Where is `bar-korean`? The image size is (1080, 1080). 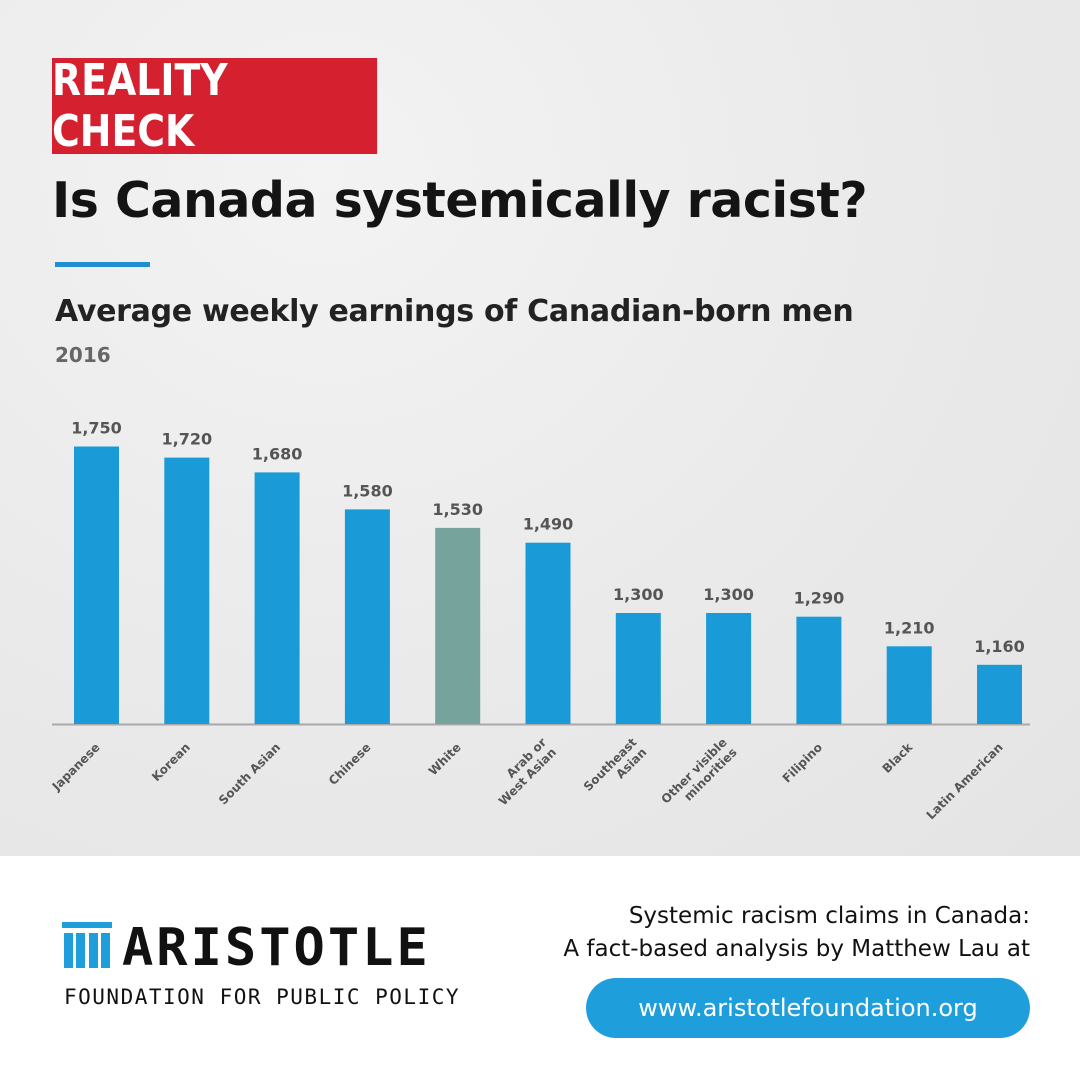
bar-korean is located at coordinates (187, 590).